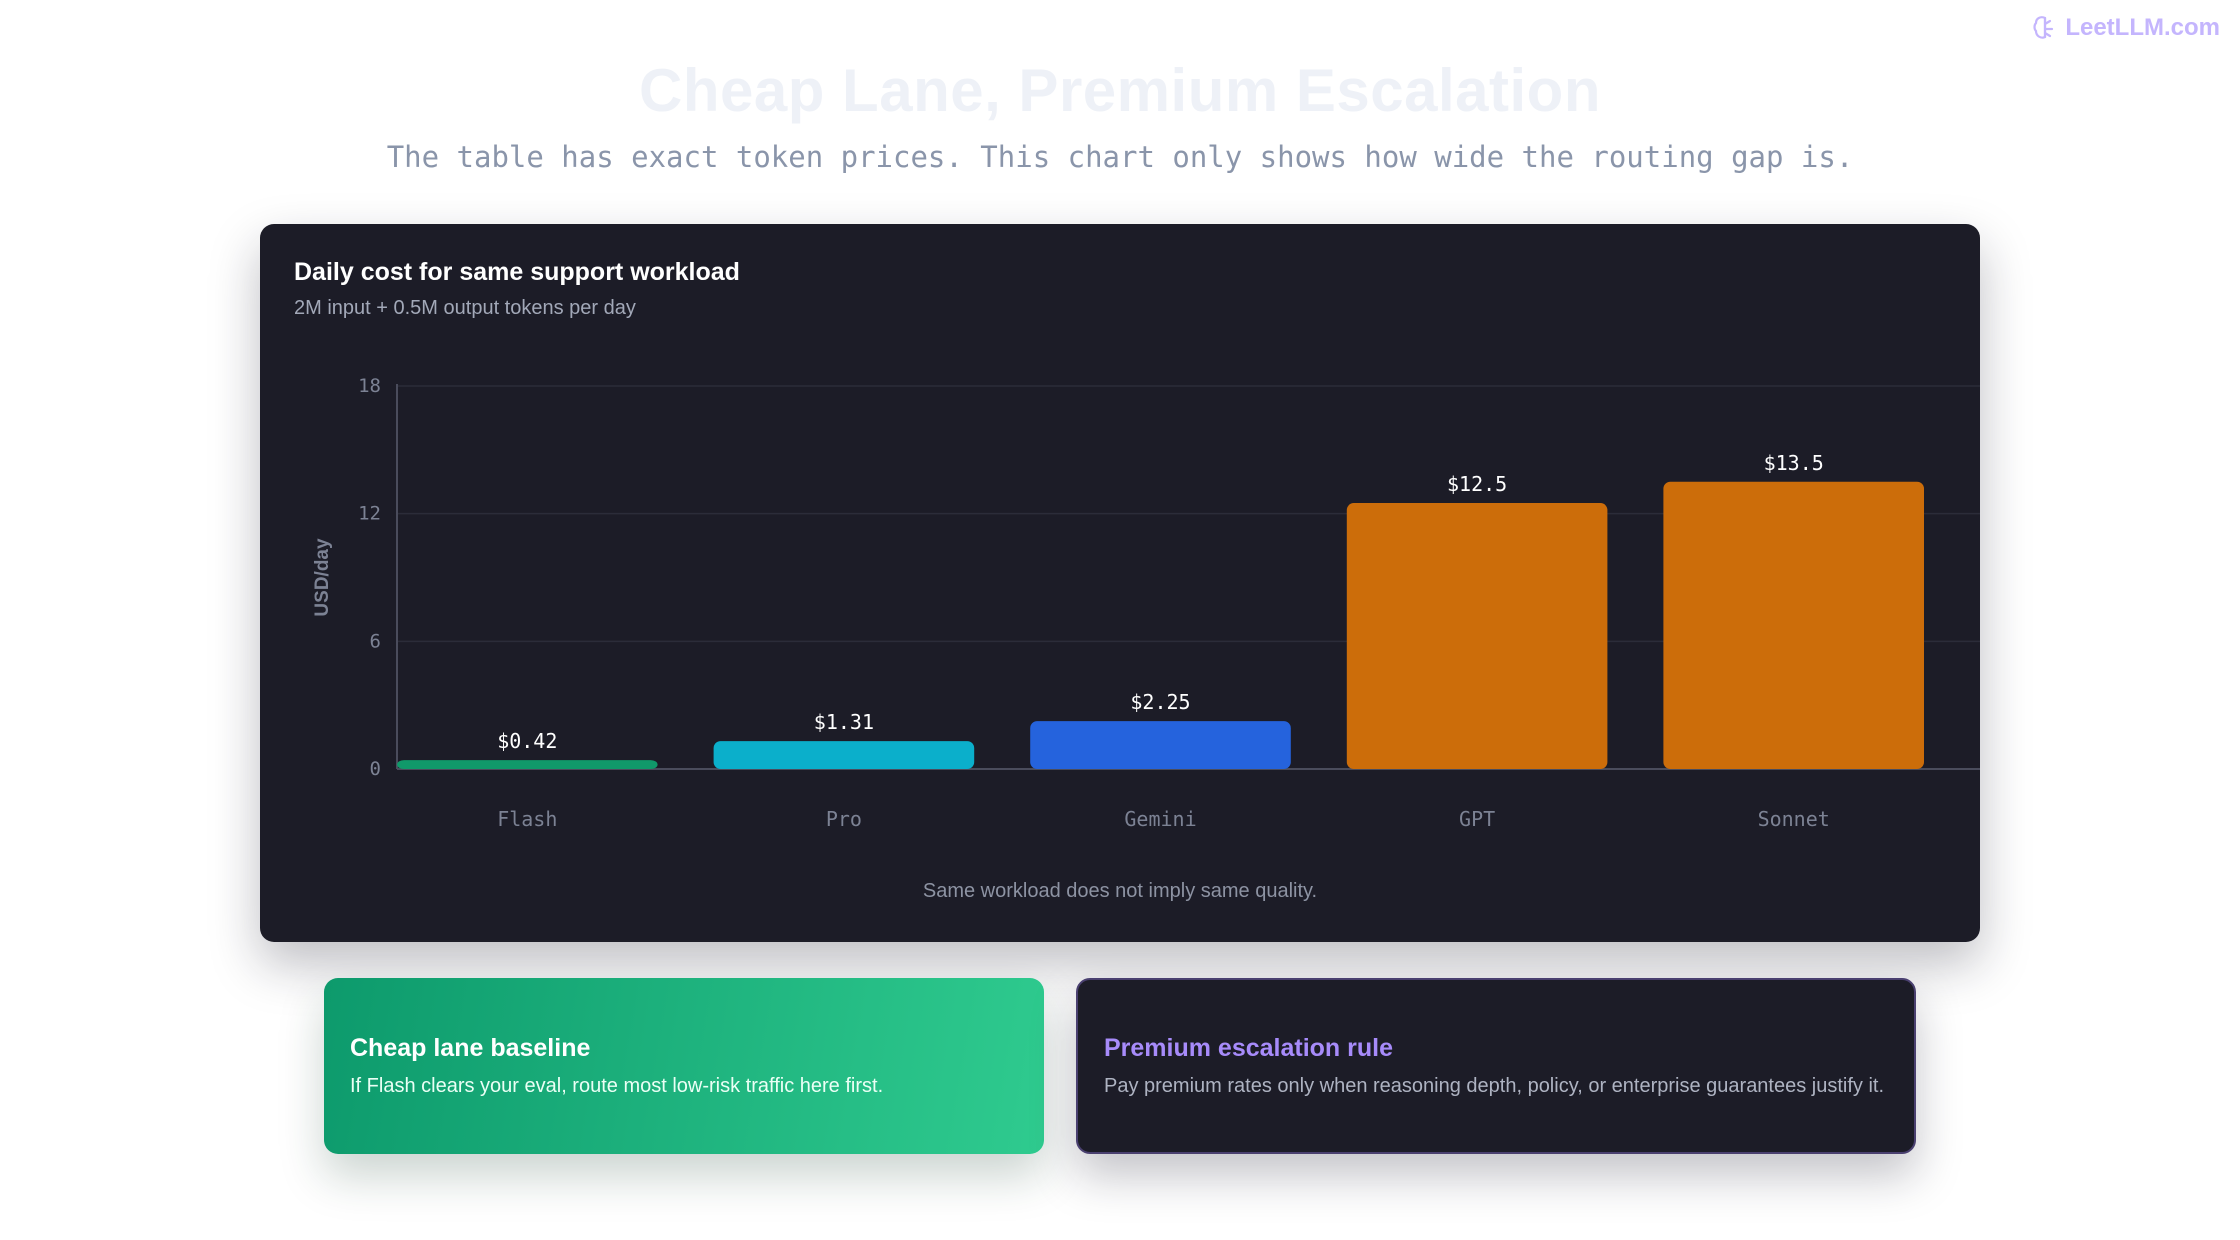 The height and width of the screenshot is (1240, 2240). Describe the element at coordinates (369, 514) in the screenshot. I see `y-tick-label: 12` at that location.